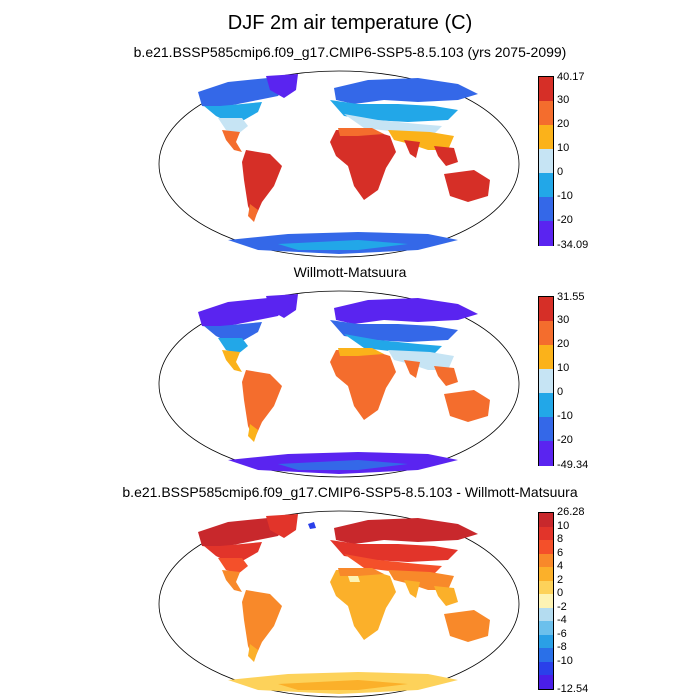 This screenshot has width=700, height=700. What do you see at coordinates (562, 606) in the screenshot?
I see `colorbar-tick-label: -2` at bounding box center [562, 606].